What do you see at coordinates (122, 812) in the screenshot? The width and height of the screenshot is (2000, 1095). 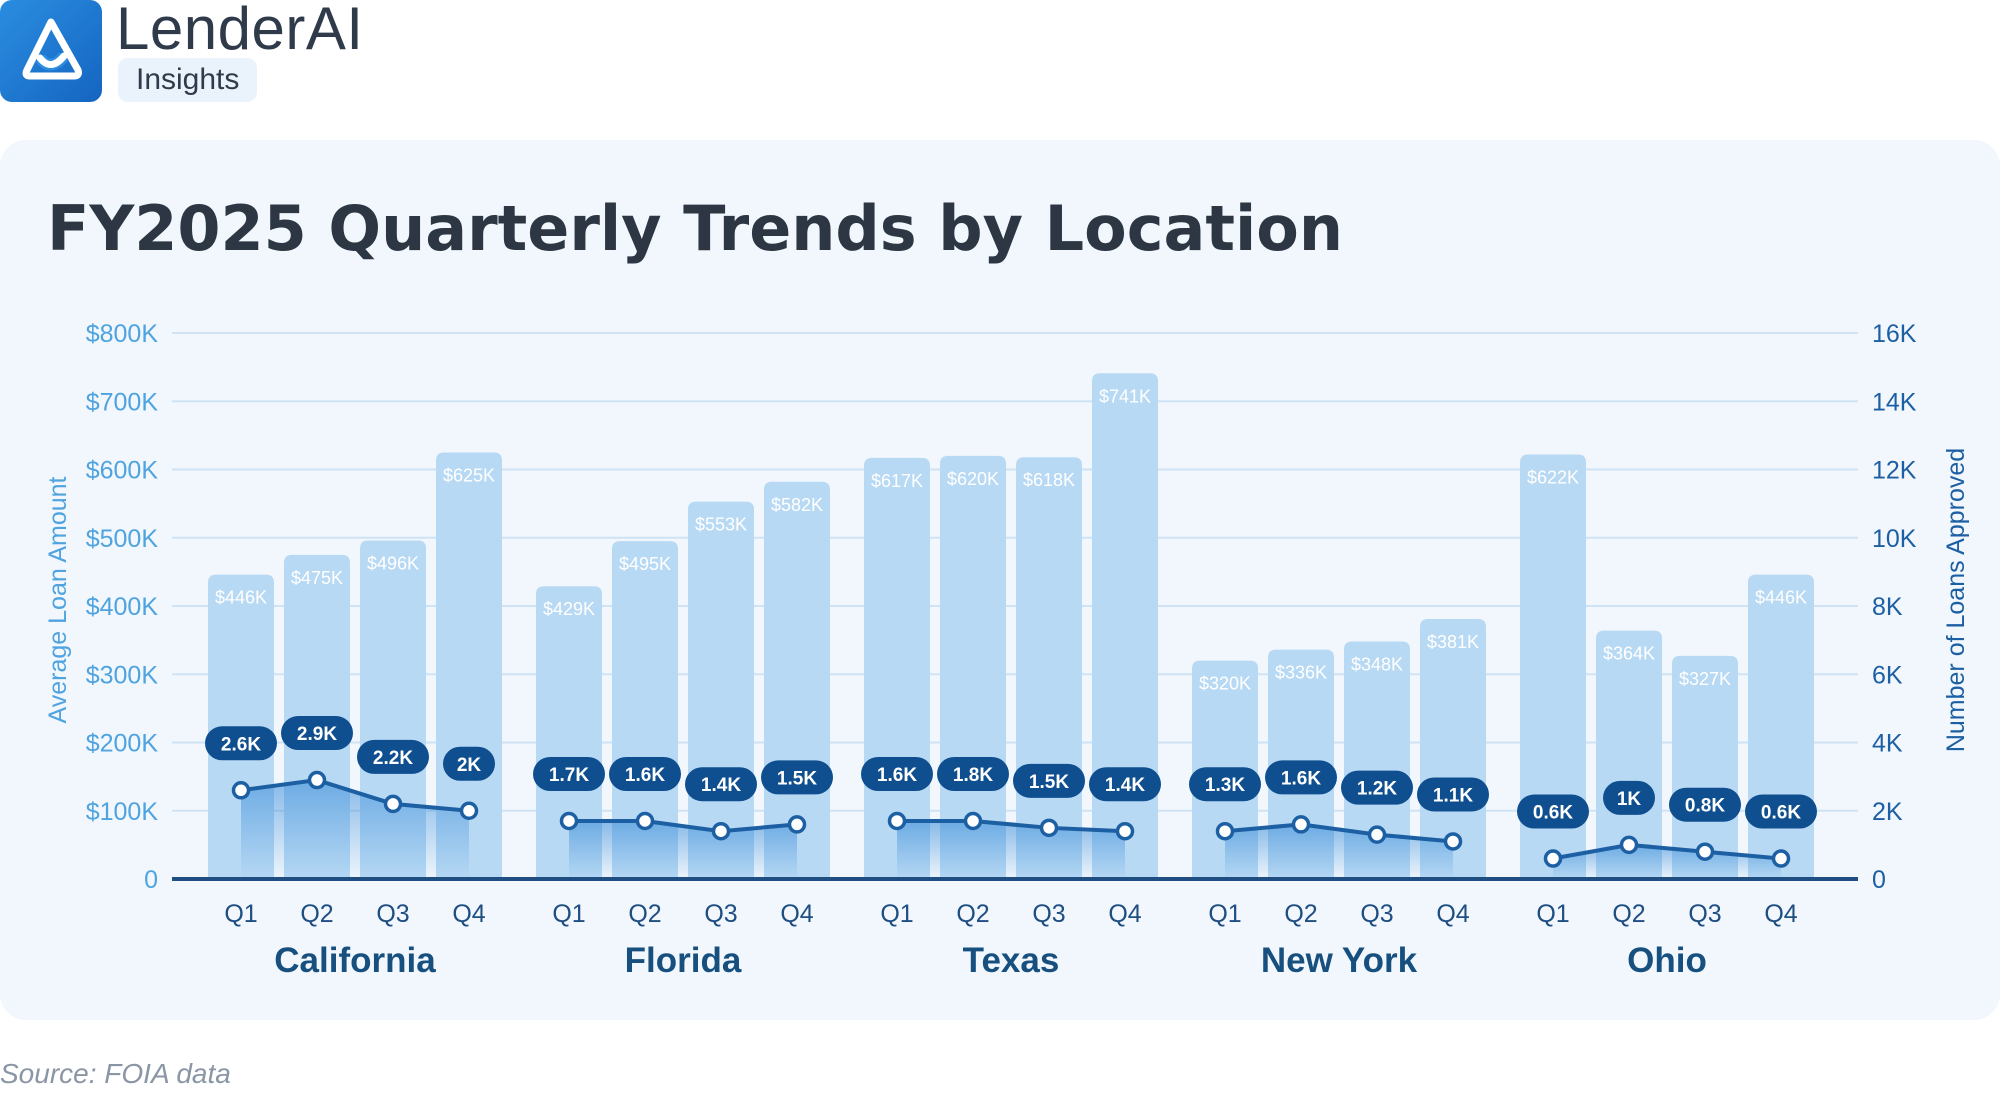 I see `y-tick-label: $100K` at bounding box center [122, 812].